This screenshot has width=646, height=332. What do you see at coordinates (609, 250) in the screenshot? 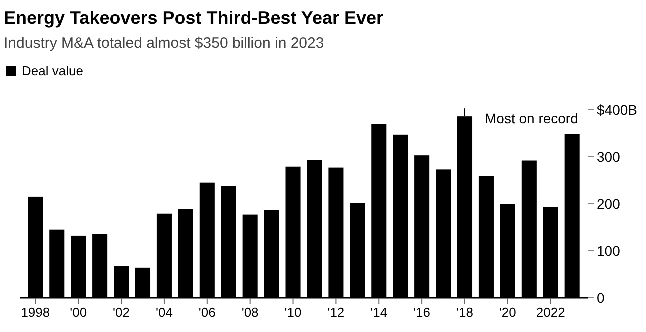
I see `y-tick-label: 100` at bounding box center [609, 250].